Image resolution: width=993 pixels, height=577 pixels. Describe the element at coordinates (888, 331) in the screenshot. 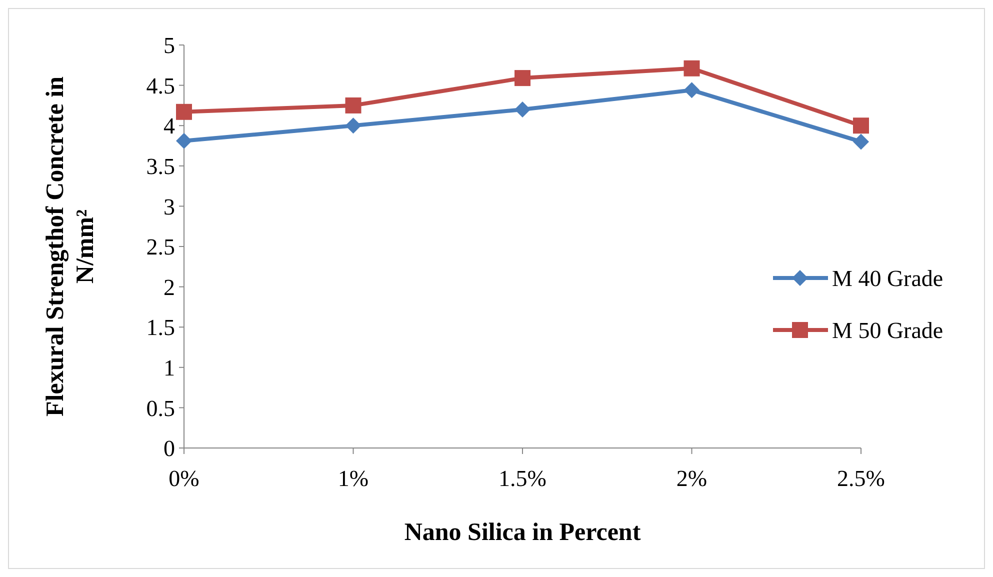

I see `legend-label: M 50 Grade` at that location.